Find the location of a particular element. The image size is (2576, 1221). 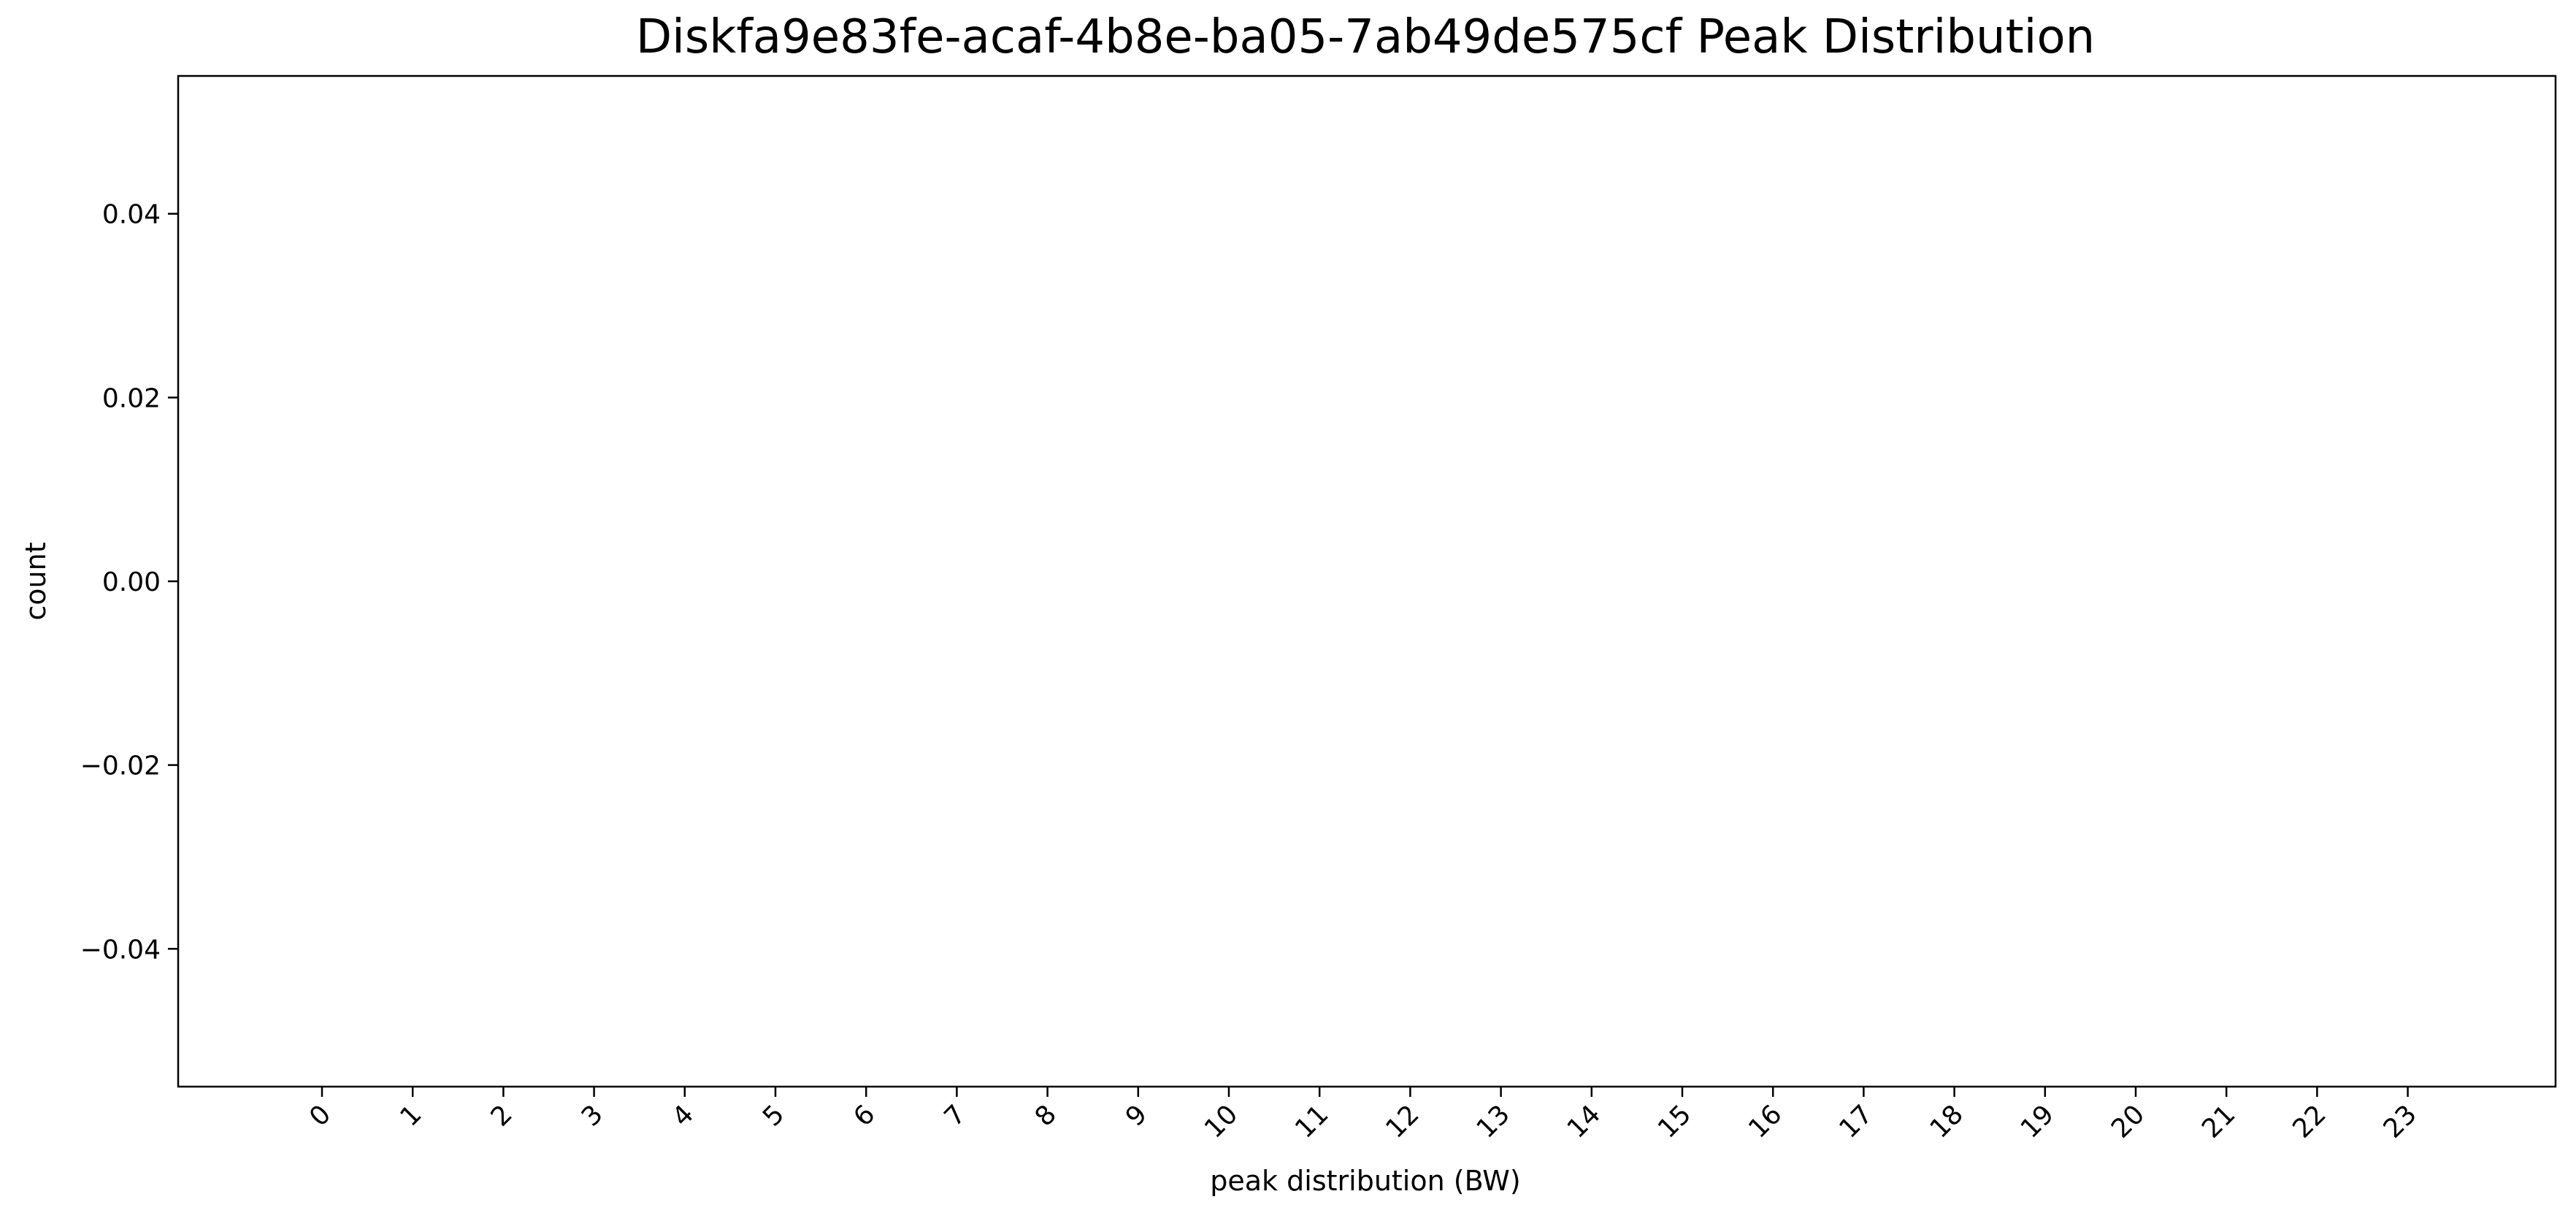

y-tick-label: 0.04 is located at coordinates (131, 215).